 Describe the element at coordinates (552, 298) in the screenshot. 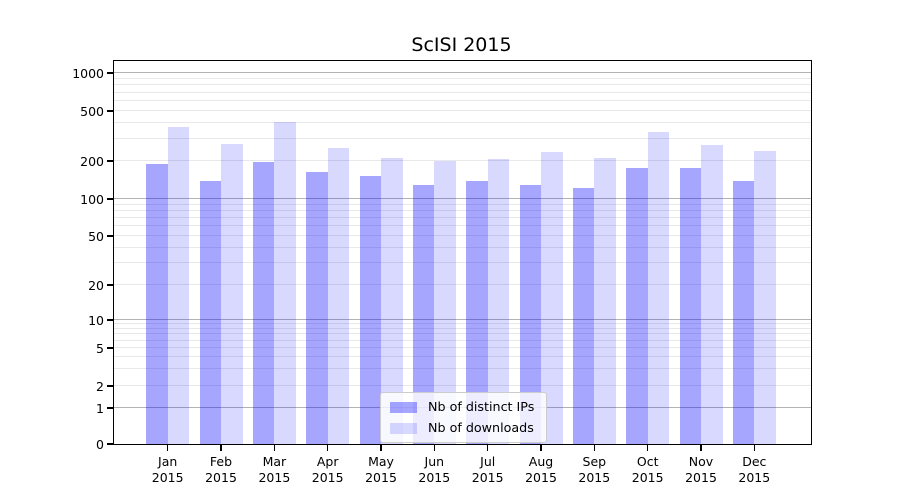

I see `bar-downloads-aug` at that location.